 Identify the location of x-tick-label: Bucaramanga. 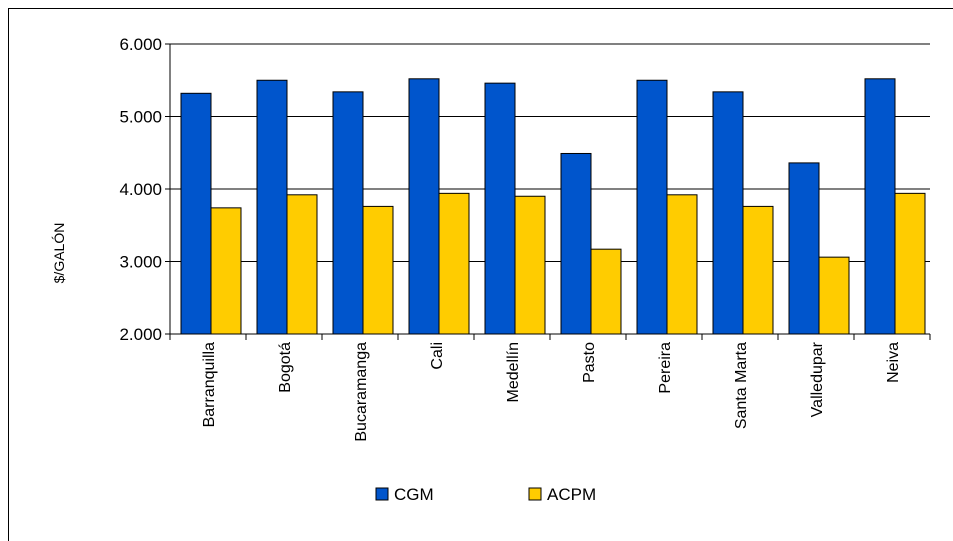
(361, 392).